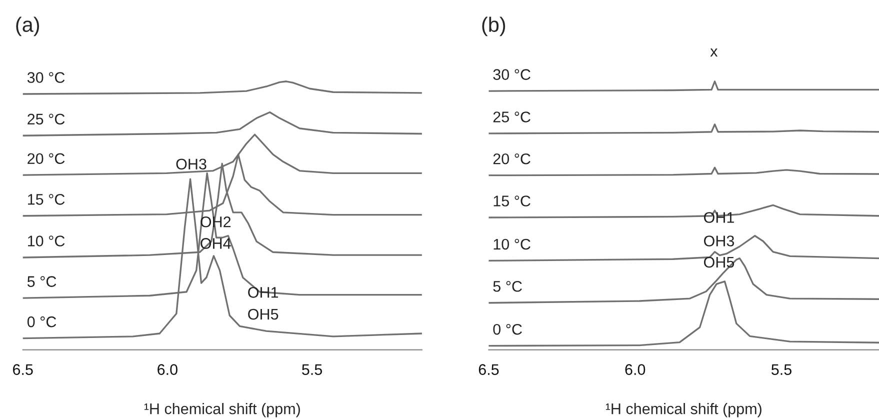  Describe the element at coordinates (714, 52) in the screenshot. I see `text: x` at that location.